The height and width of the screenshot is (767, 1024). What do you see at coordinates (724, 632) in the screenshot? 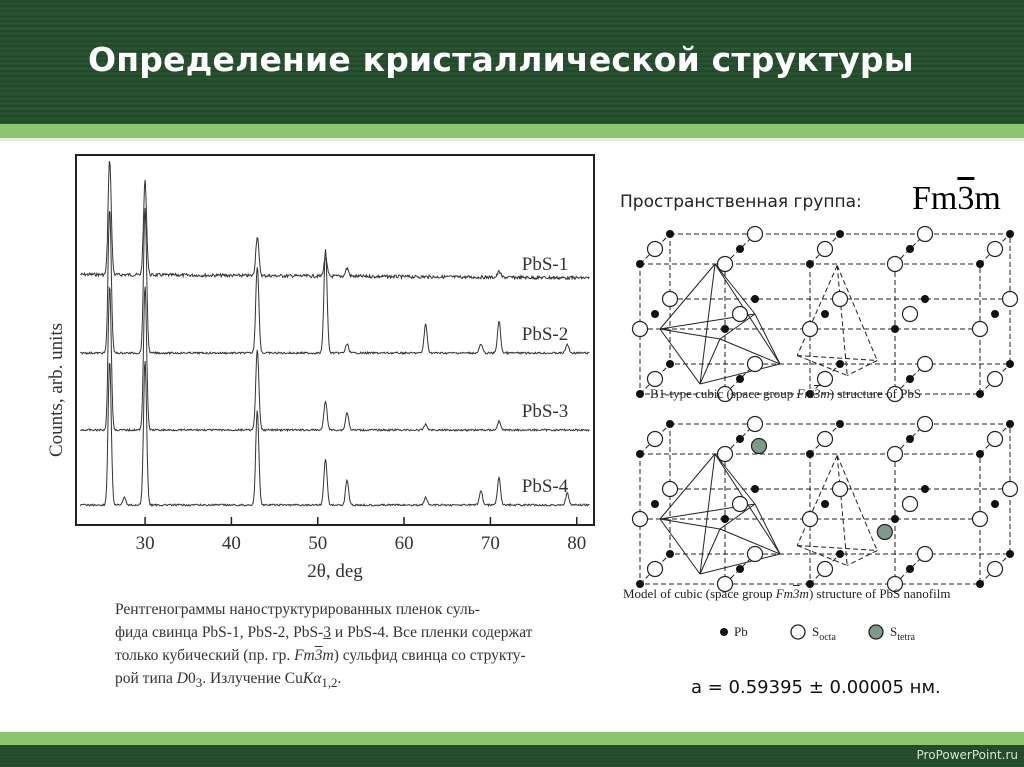
I see `legend-pb-dot` at bounding box center [724, 632].